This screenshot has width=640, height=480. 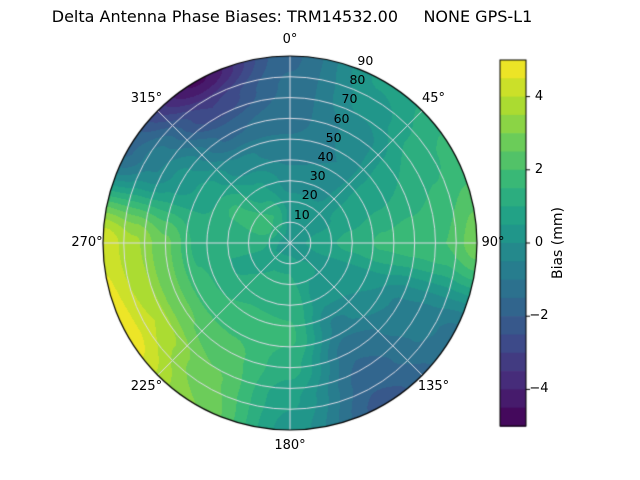 I want to click on colorbar-tick-label: 2, so click(x=539, y=169).